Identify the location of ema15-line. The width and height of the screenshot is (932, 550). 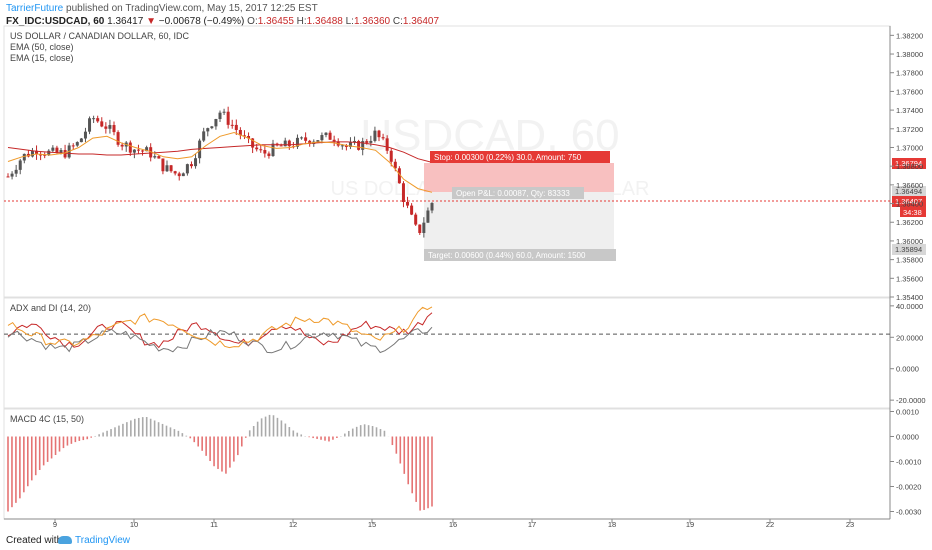
(220, 162).